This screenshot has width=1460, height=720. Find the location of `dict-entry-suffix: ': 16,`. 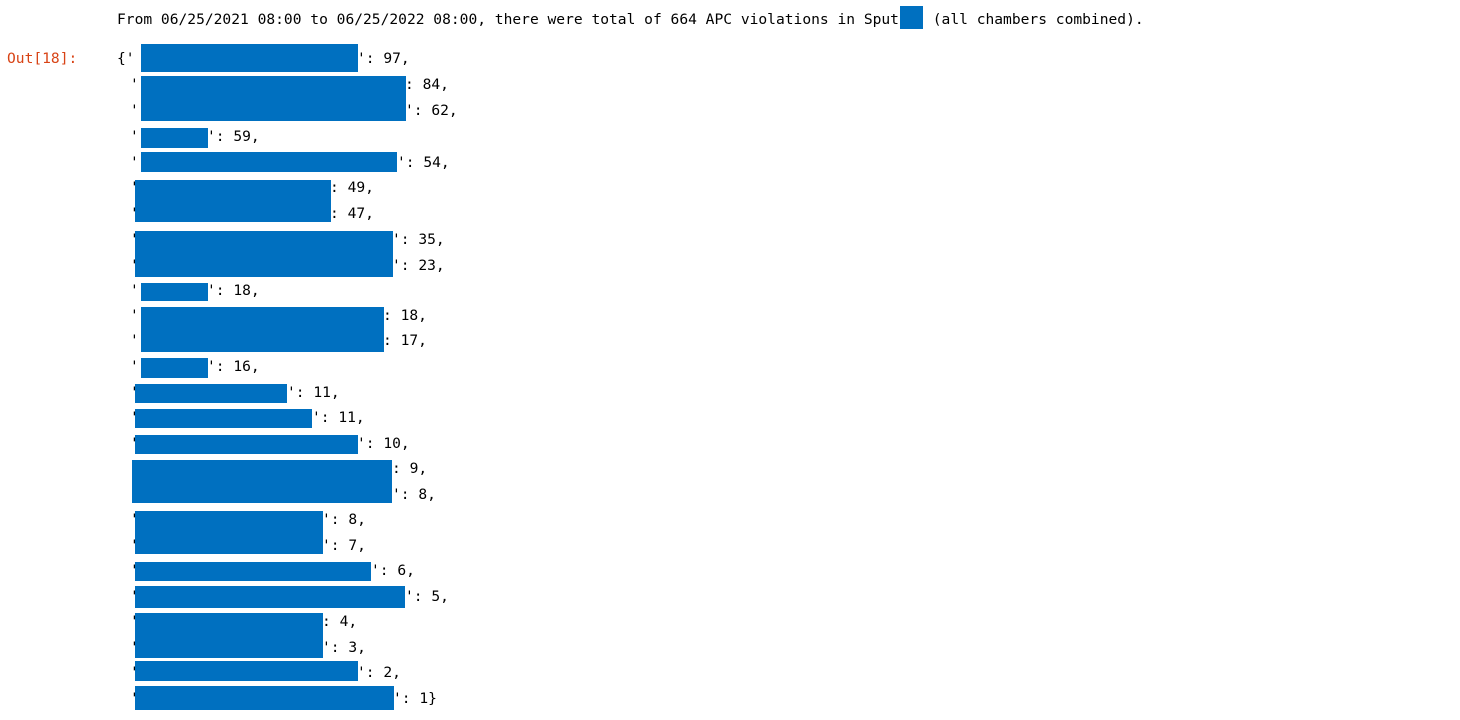

dict-entry-suffix: ': 16, is located at coordinates (233, 366).